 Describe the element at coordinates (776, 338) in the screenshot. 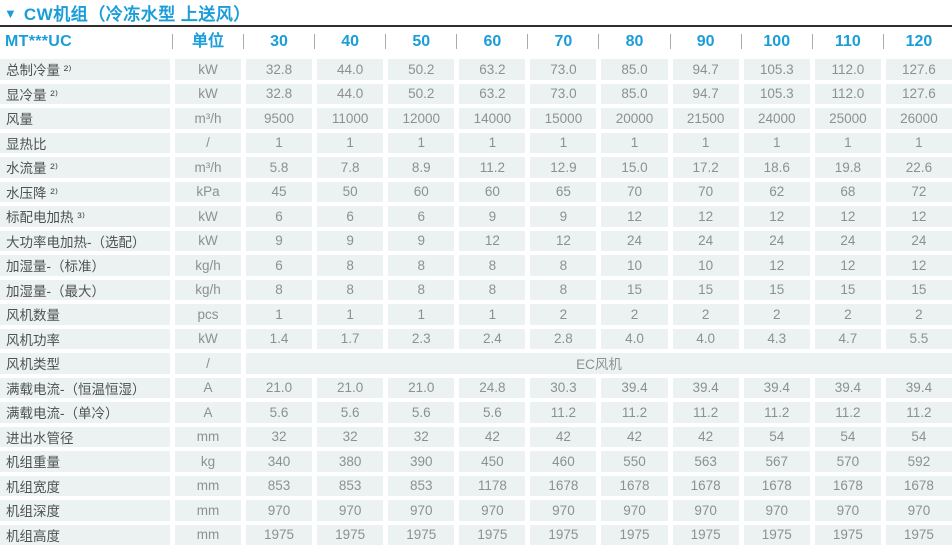

I see `spec-cell: 4.3` at that location.